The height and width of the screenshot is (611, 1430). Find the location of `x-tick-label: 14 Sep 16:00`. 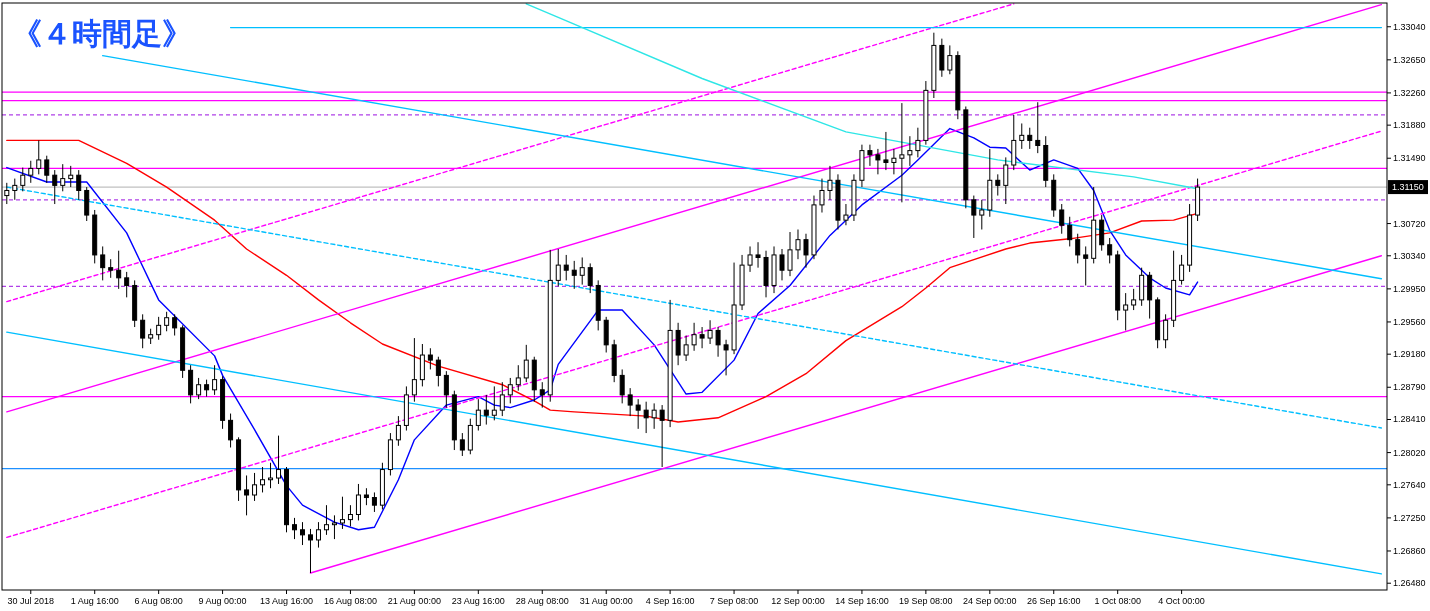

x-tick-label: 14 Sep 16:00 is located at coordinates (862, 601).